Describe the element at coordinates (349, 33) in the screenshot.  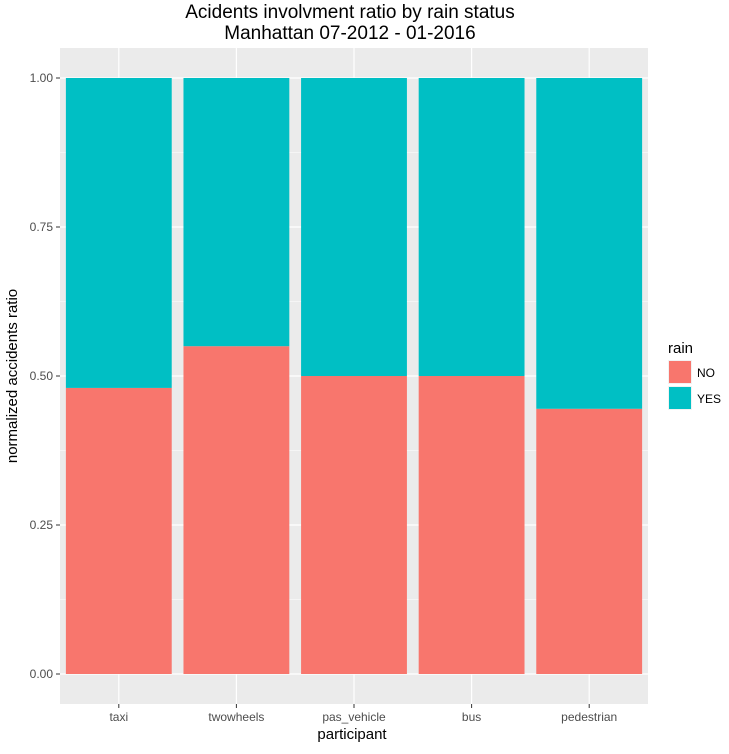
I see `chart-subtitle: Manhattan 07-2012 - 01-2016` at that location.